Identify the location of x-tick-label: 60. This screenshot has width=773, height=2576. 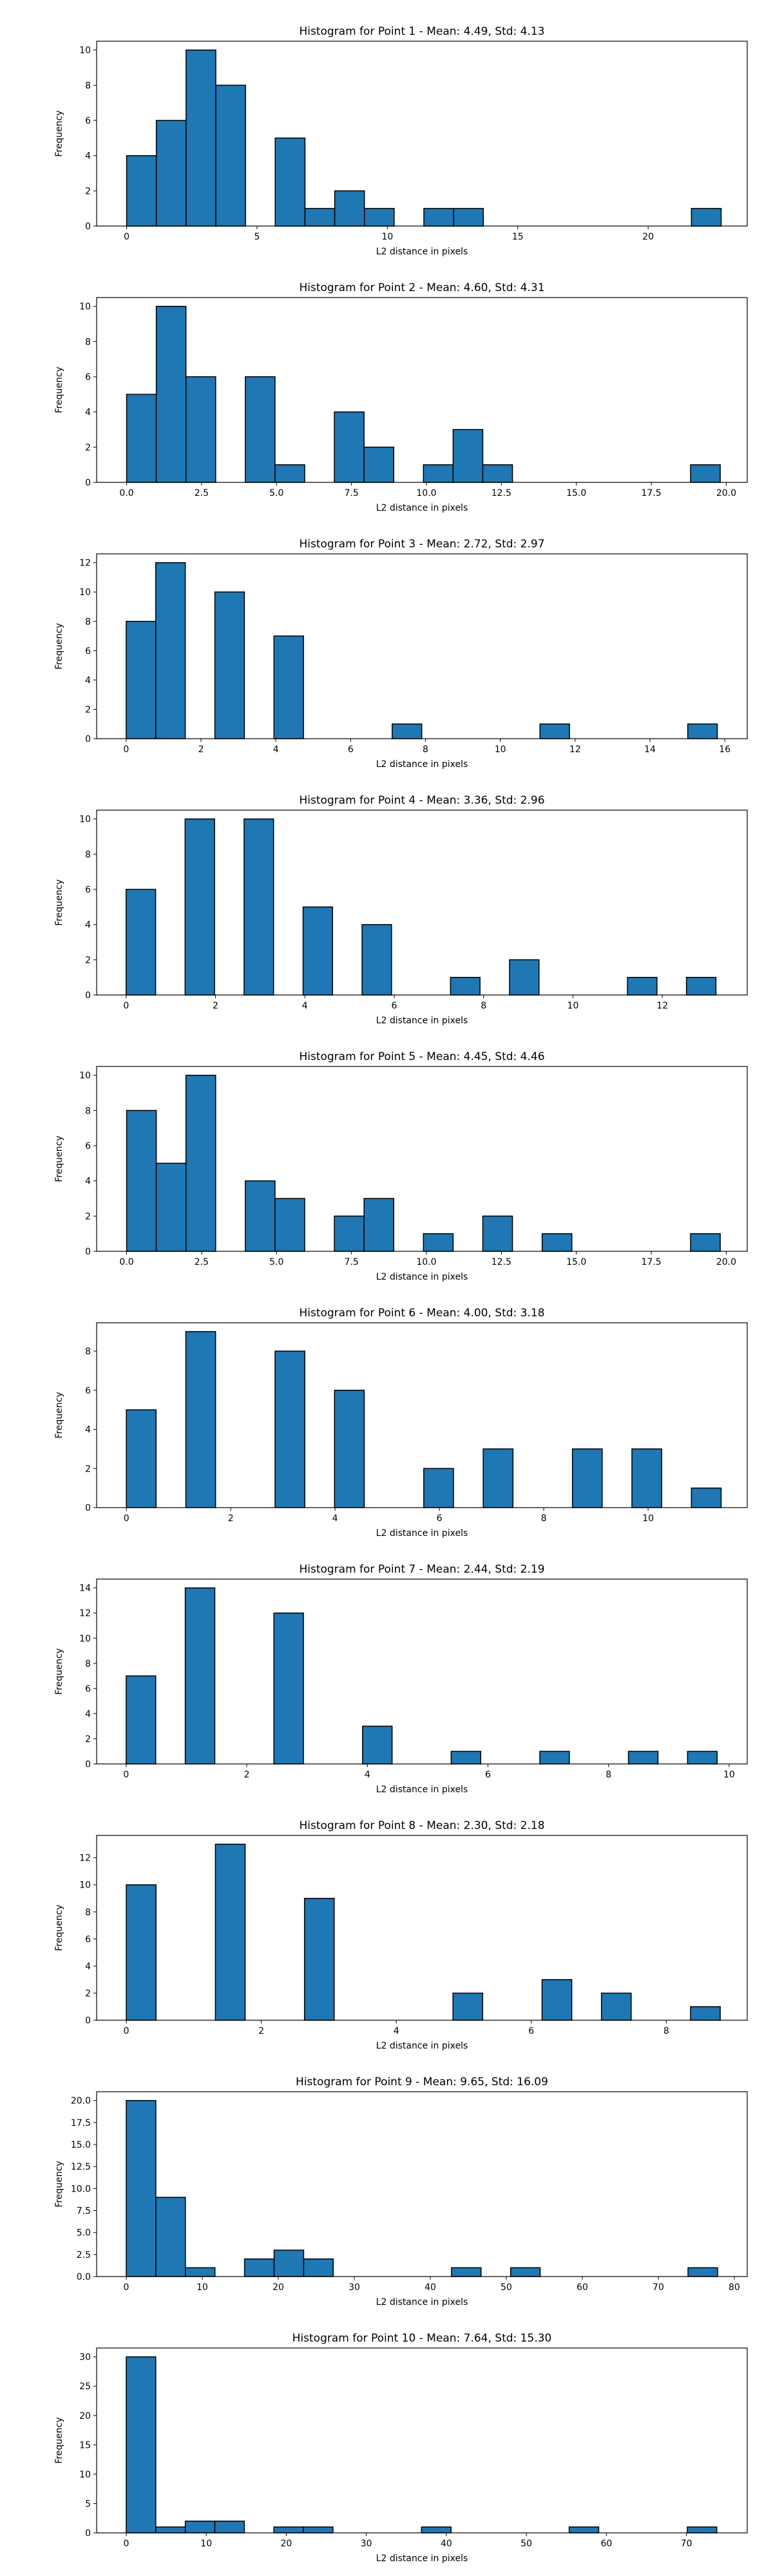
(606, 2544).